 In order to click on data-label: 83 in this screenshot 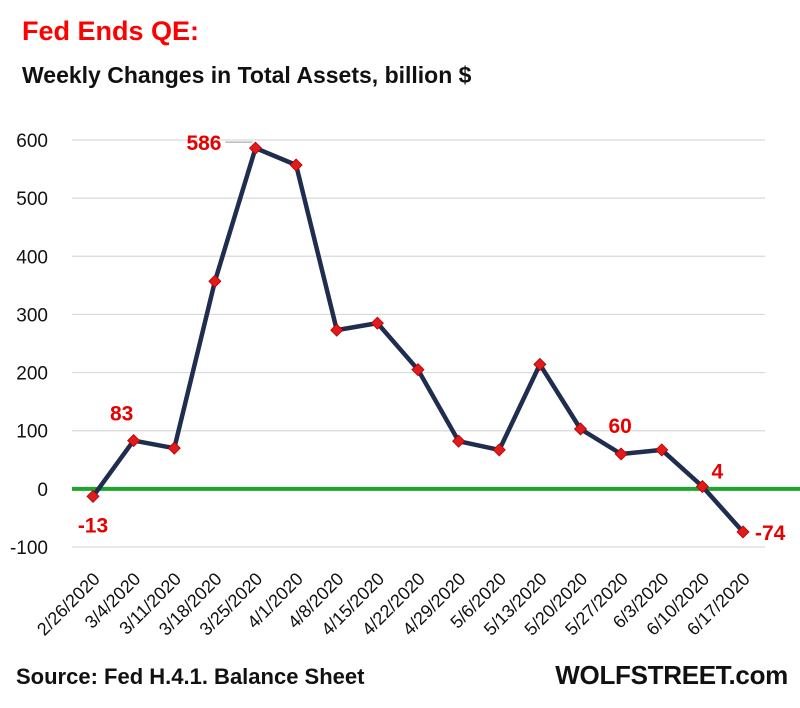, I will do `click(121, 414)`.